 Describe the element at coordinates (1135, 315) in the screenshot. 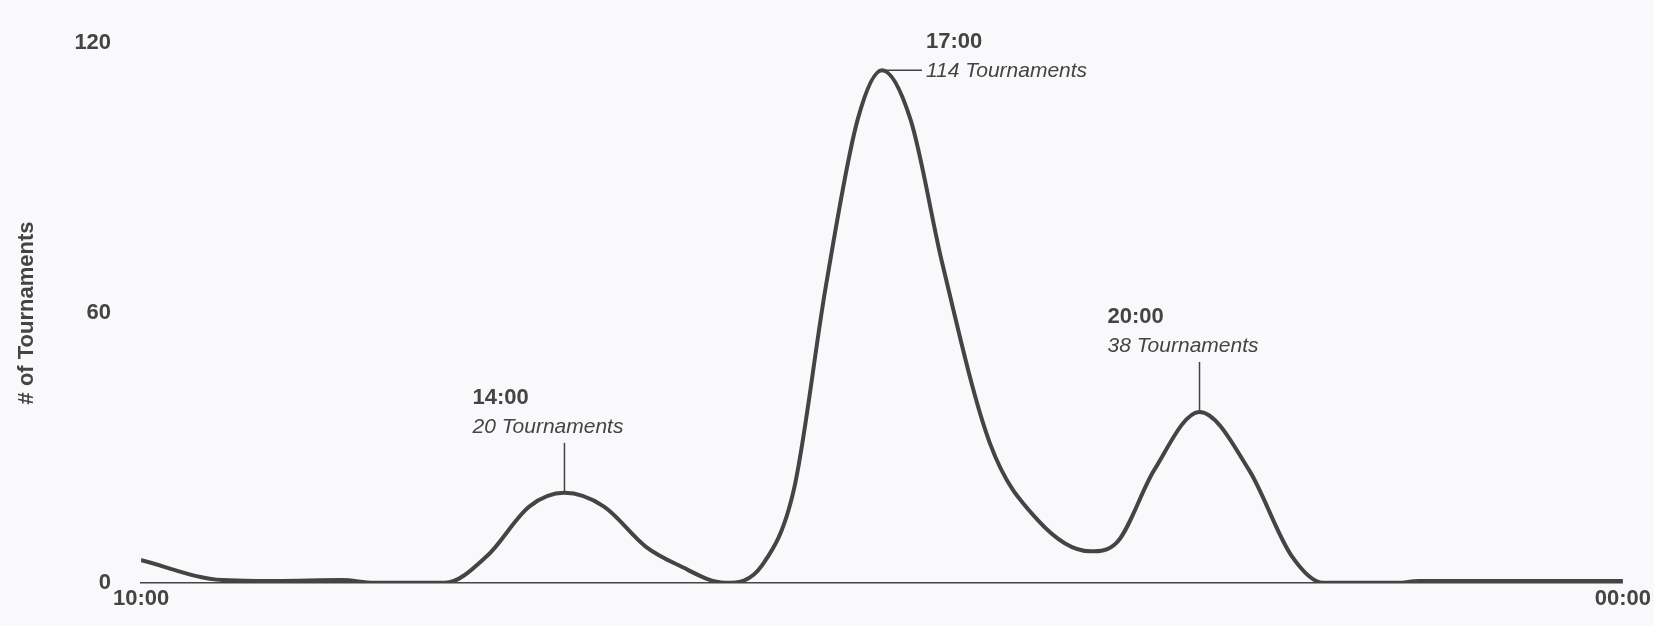

I see `annotation: 20:00` at that location.